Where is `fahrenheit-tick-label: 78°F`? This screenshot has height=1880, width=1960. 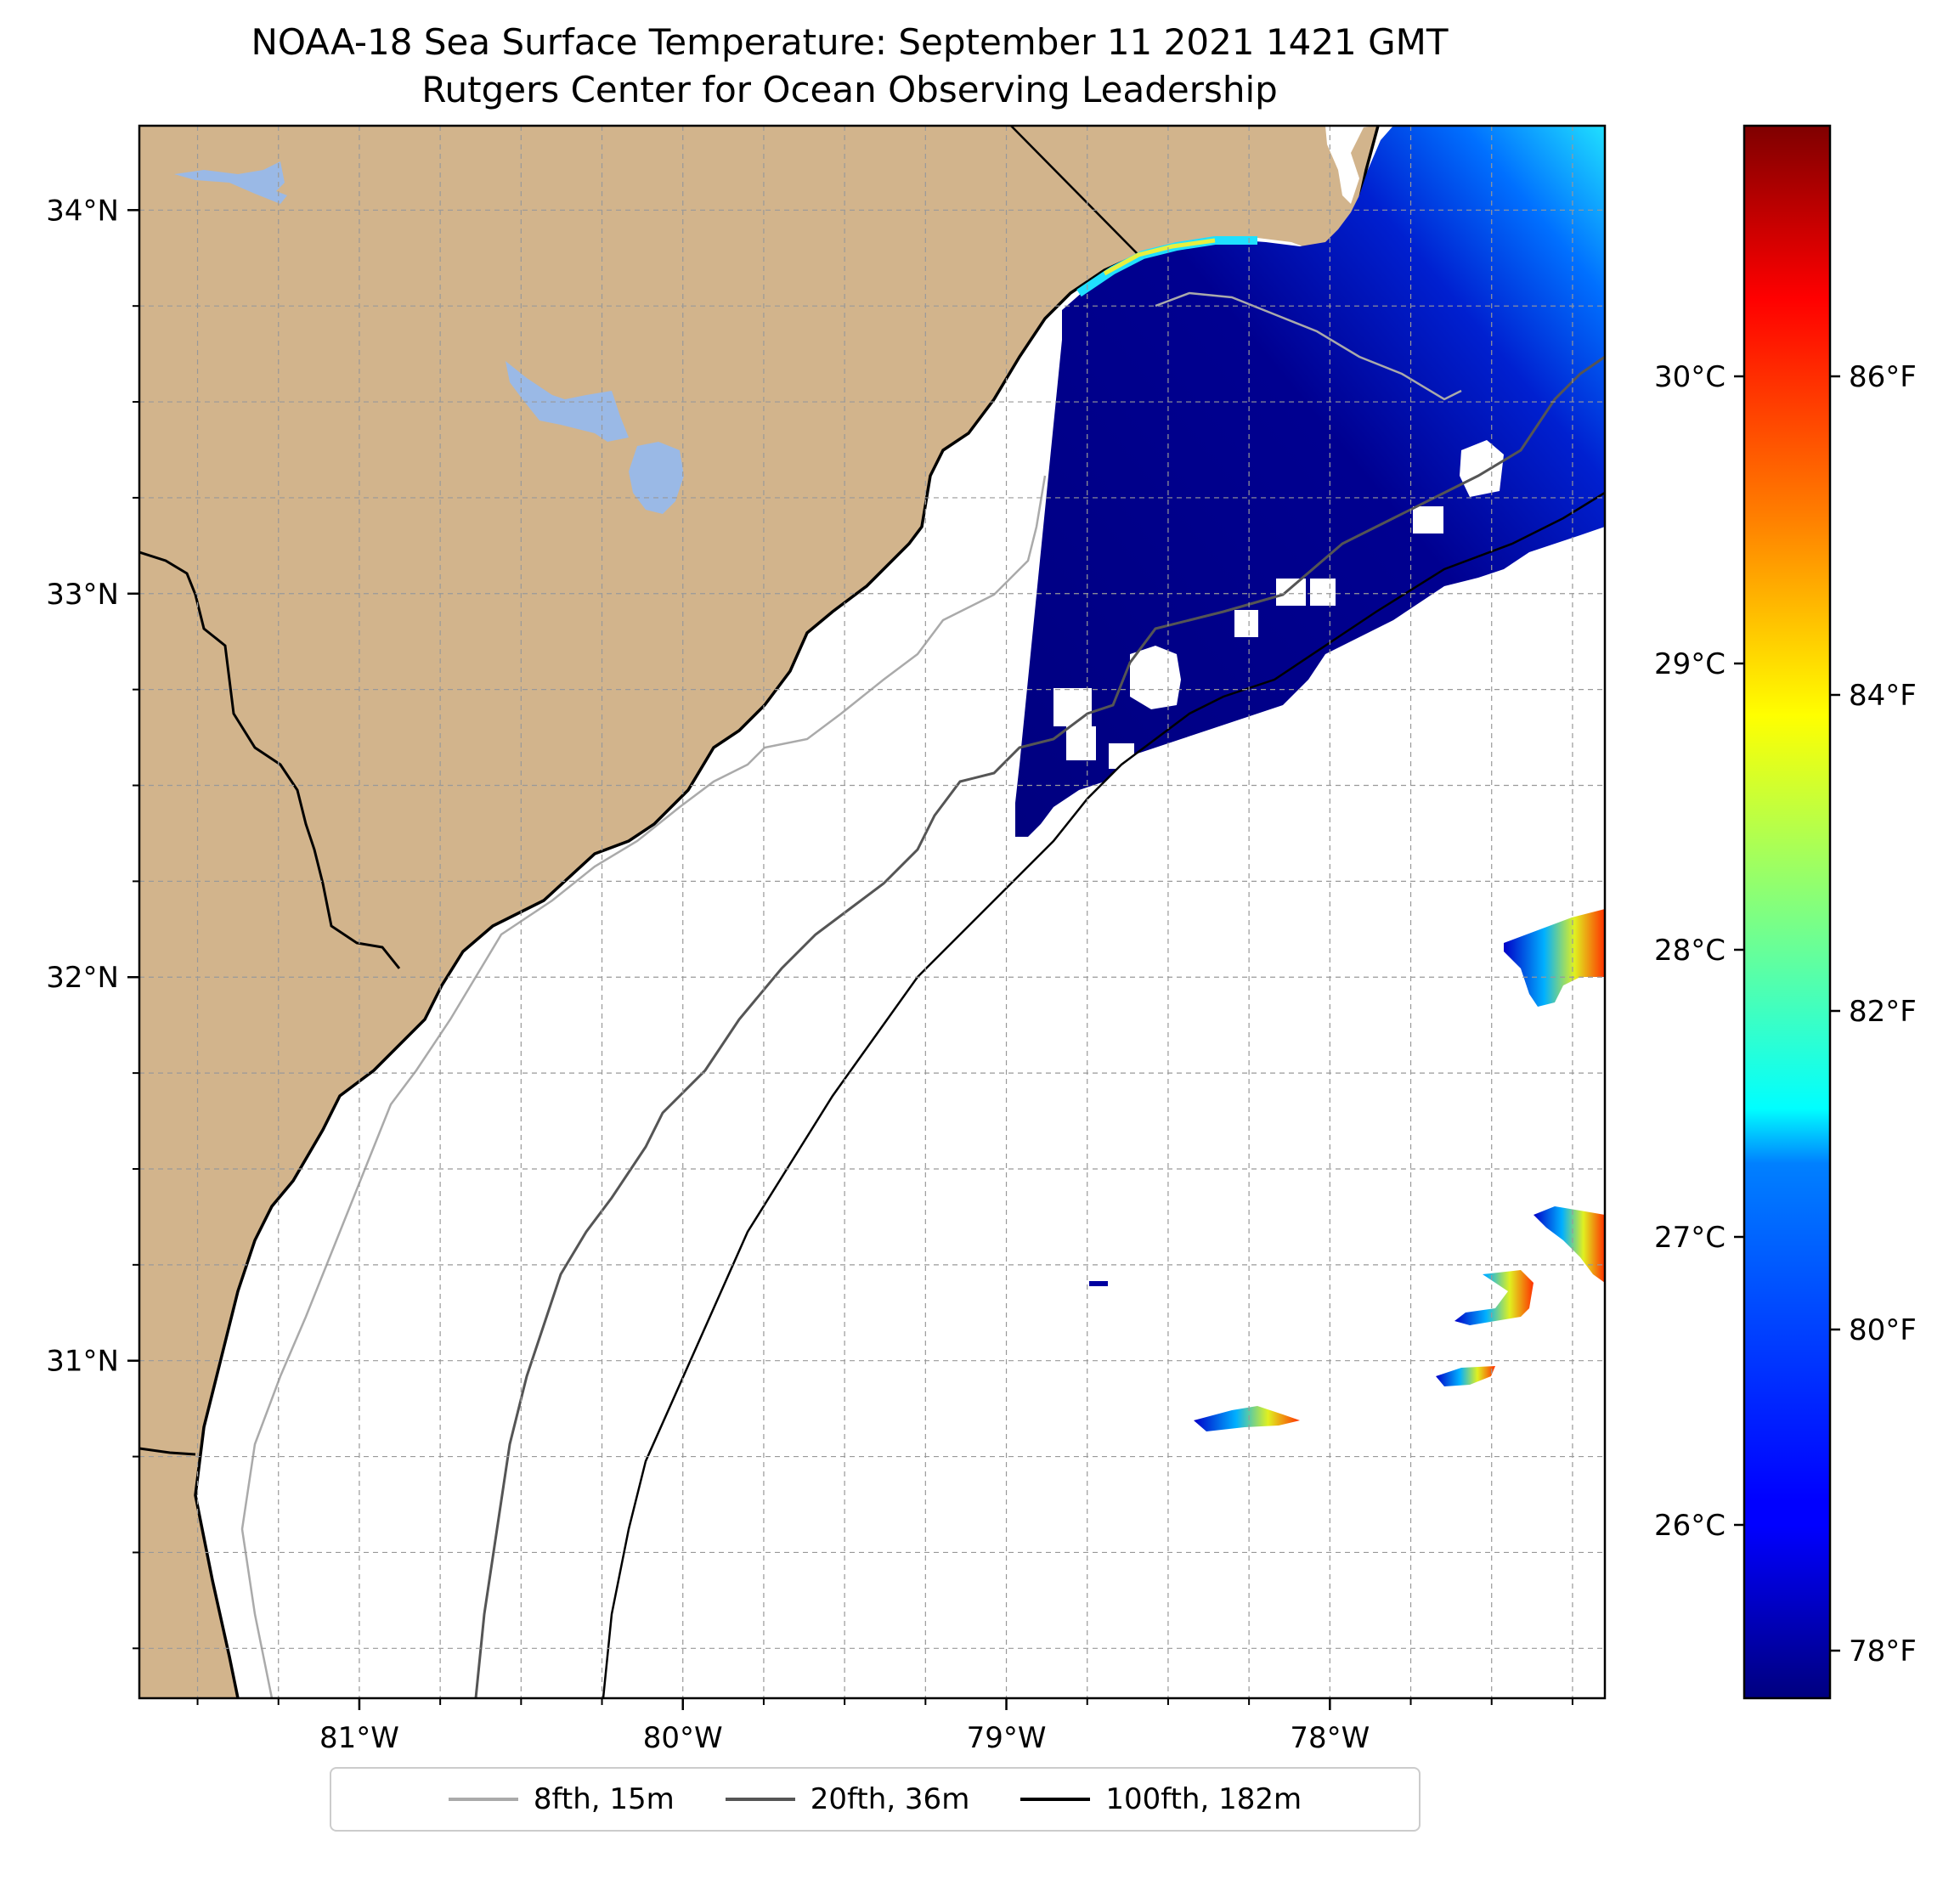
fahrenheit-tick-label: 78°F is located at coordinates (1883, 1651).